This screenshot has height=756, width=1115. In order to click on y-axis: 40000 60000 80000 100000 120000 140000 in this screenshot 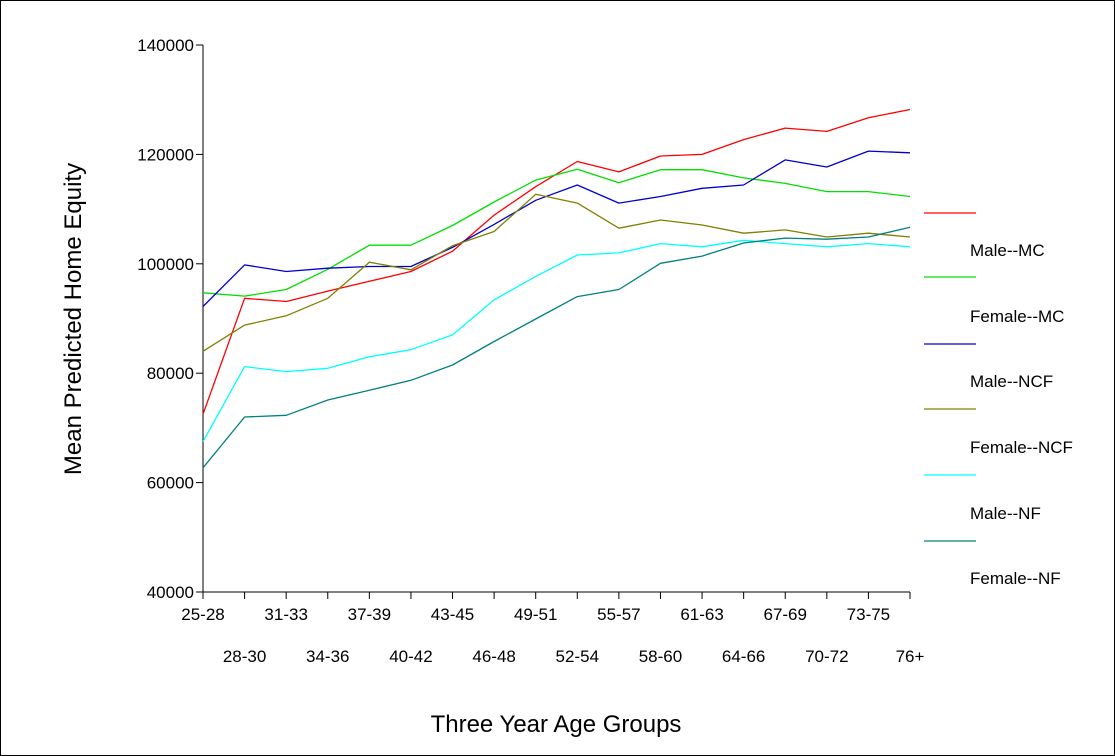, I will do `click(170, 319)`.